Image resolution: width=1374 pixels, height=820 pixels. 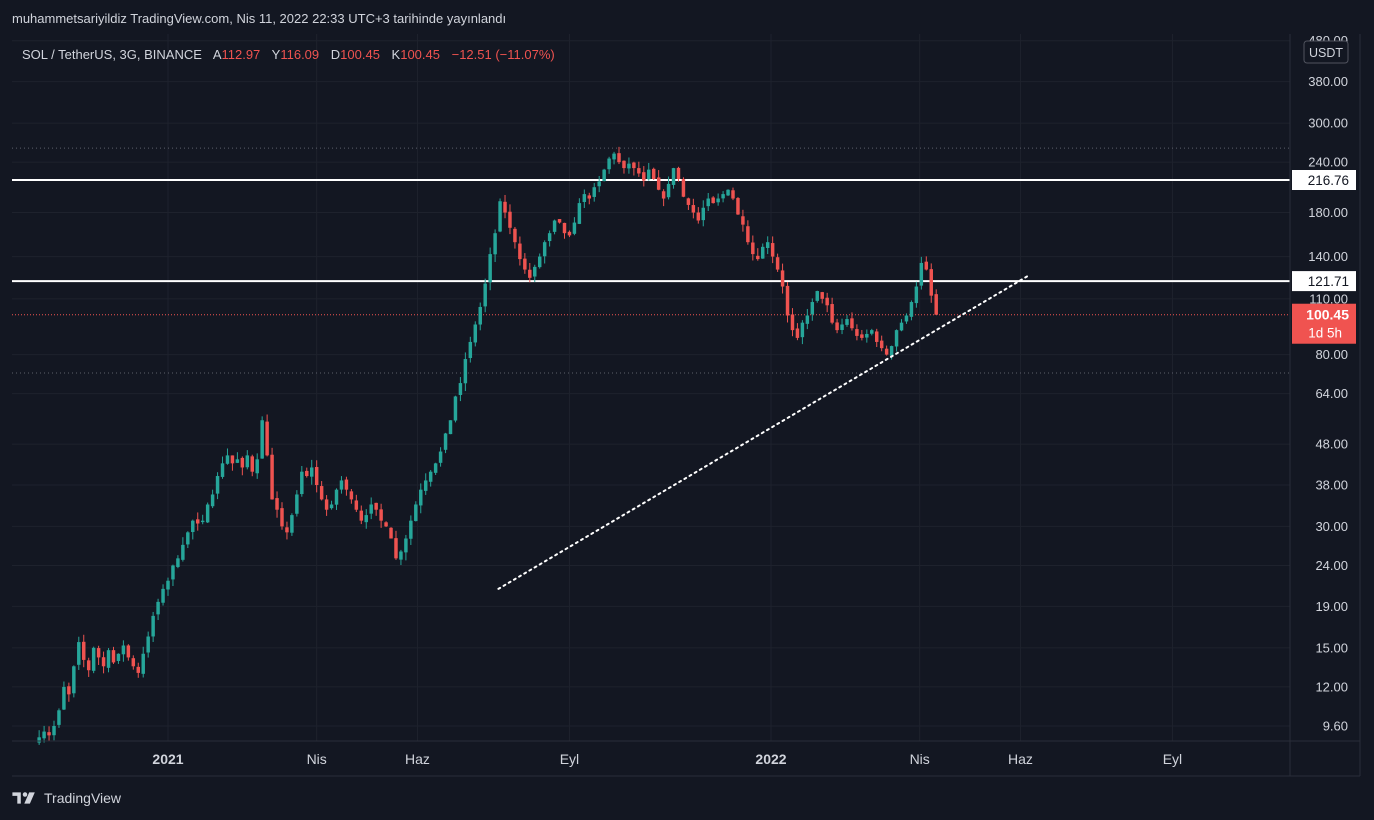 I want to click on trendline-dotted, so click(x=763, y=432).